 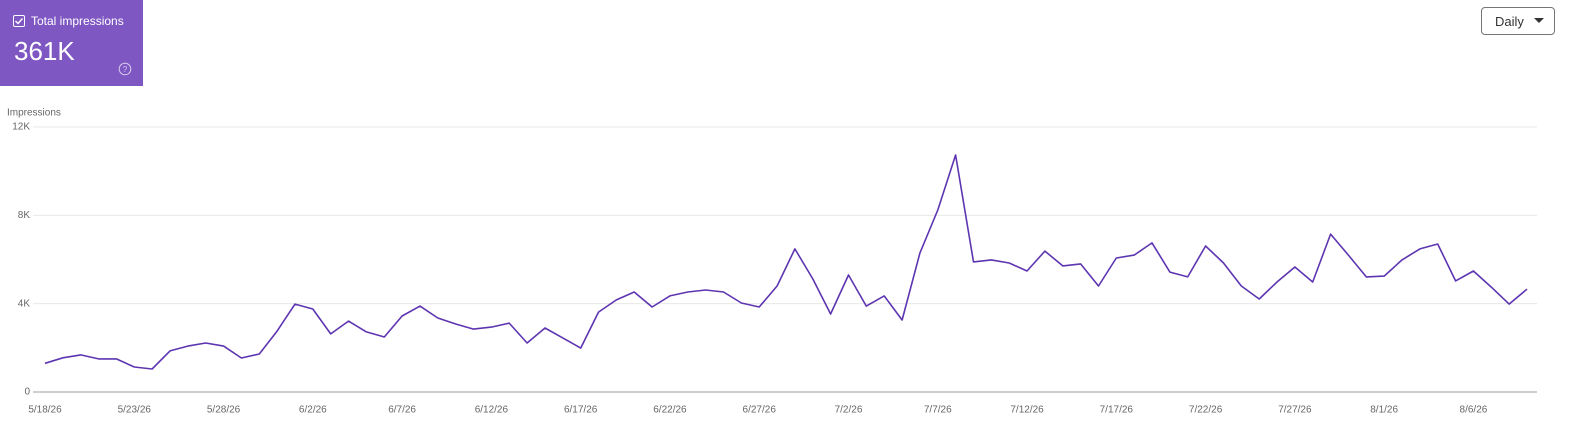 What do you see at coordinates (581, 410) in the screenshot?
I see `x-tick-label: 6/17/26` at bounding box center [581, 410].